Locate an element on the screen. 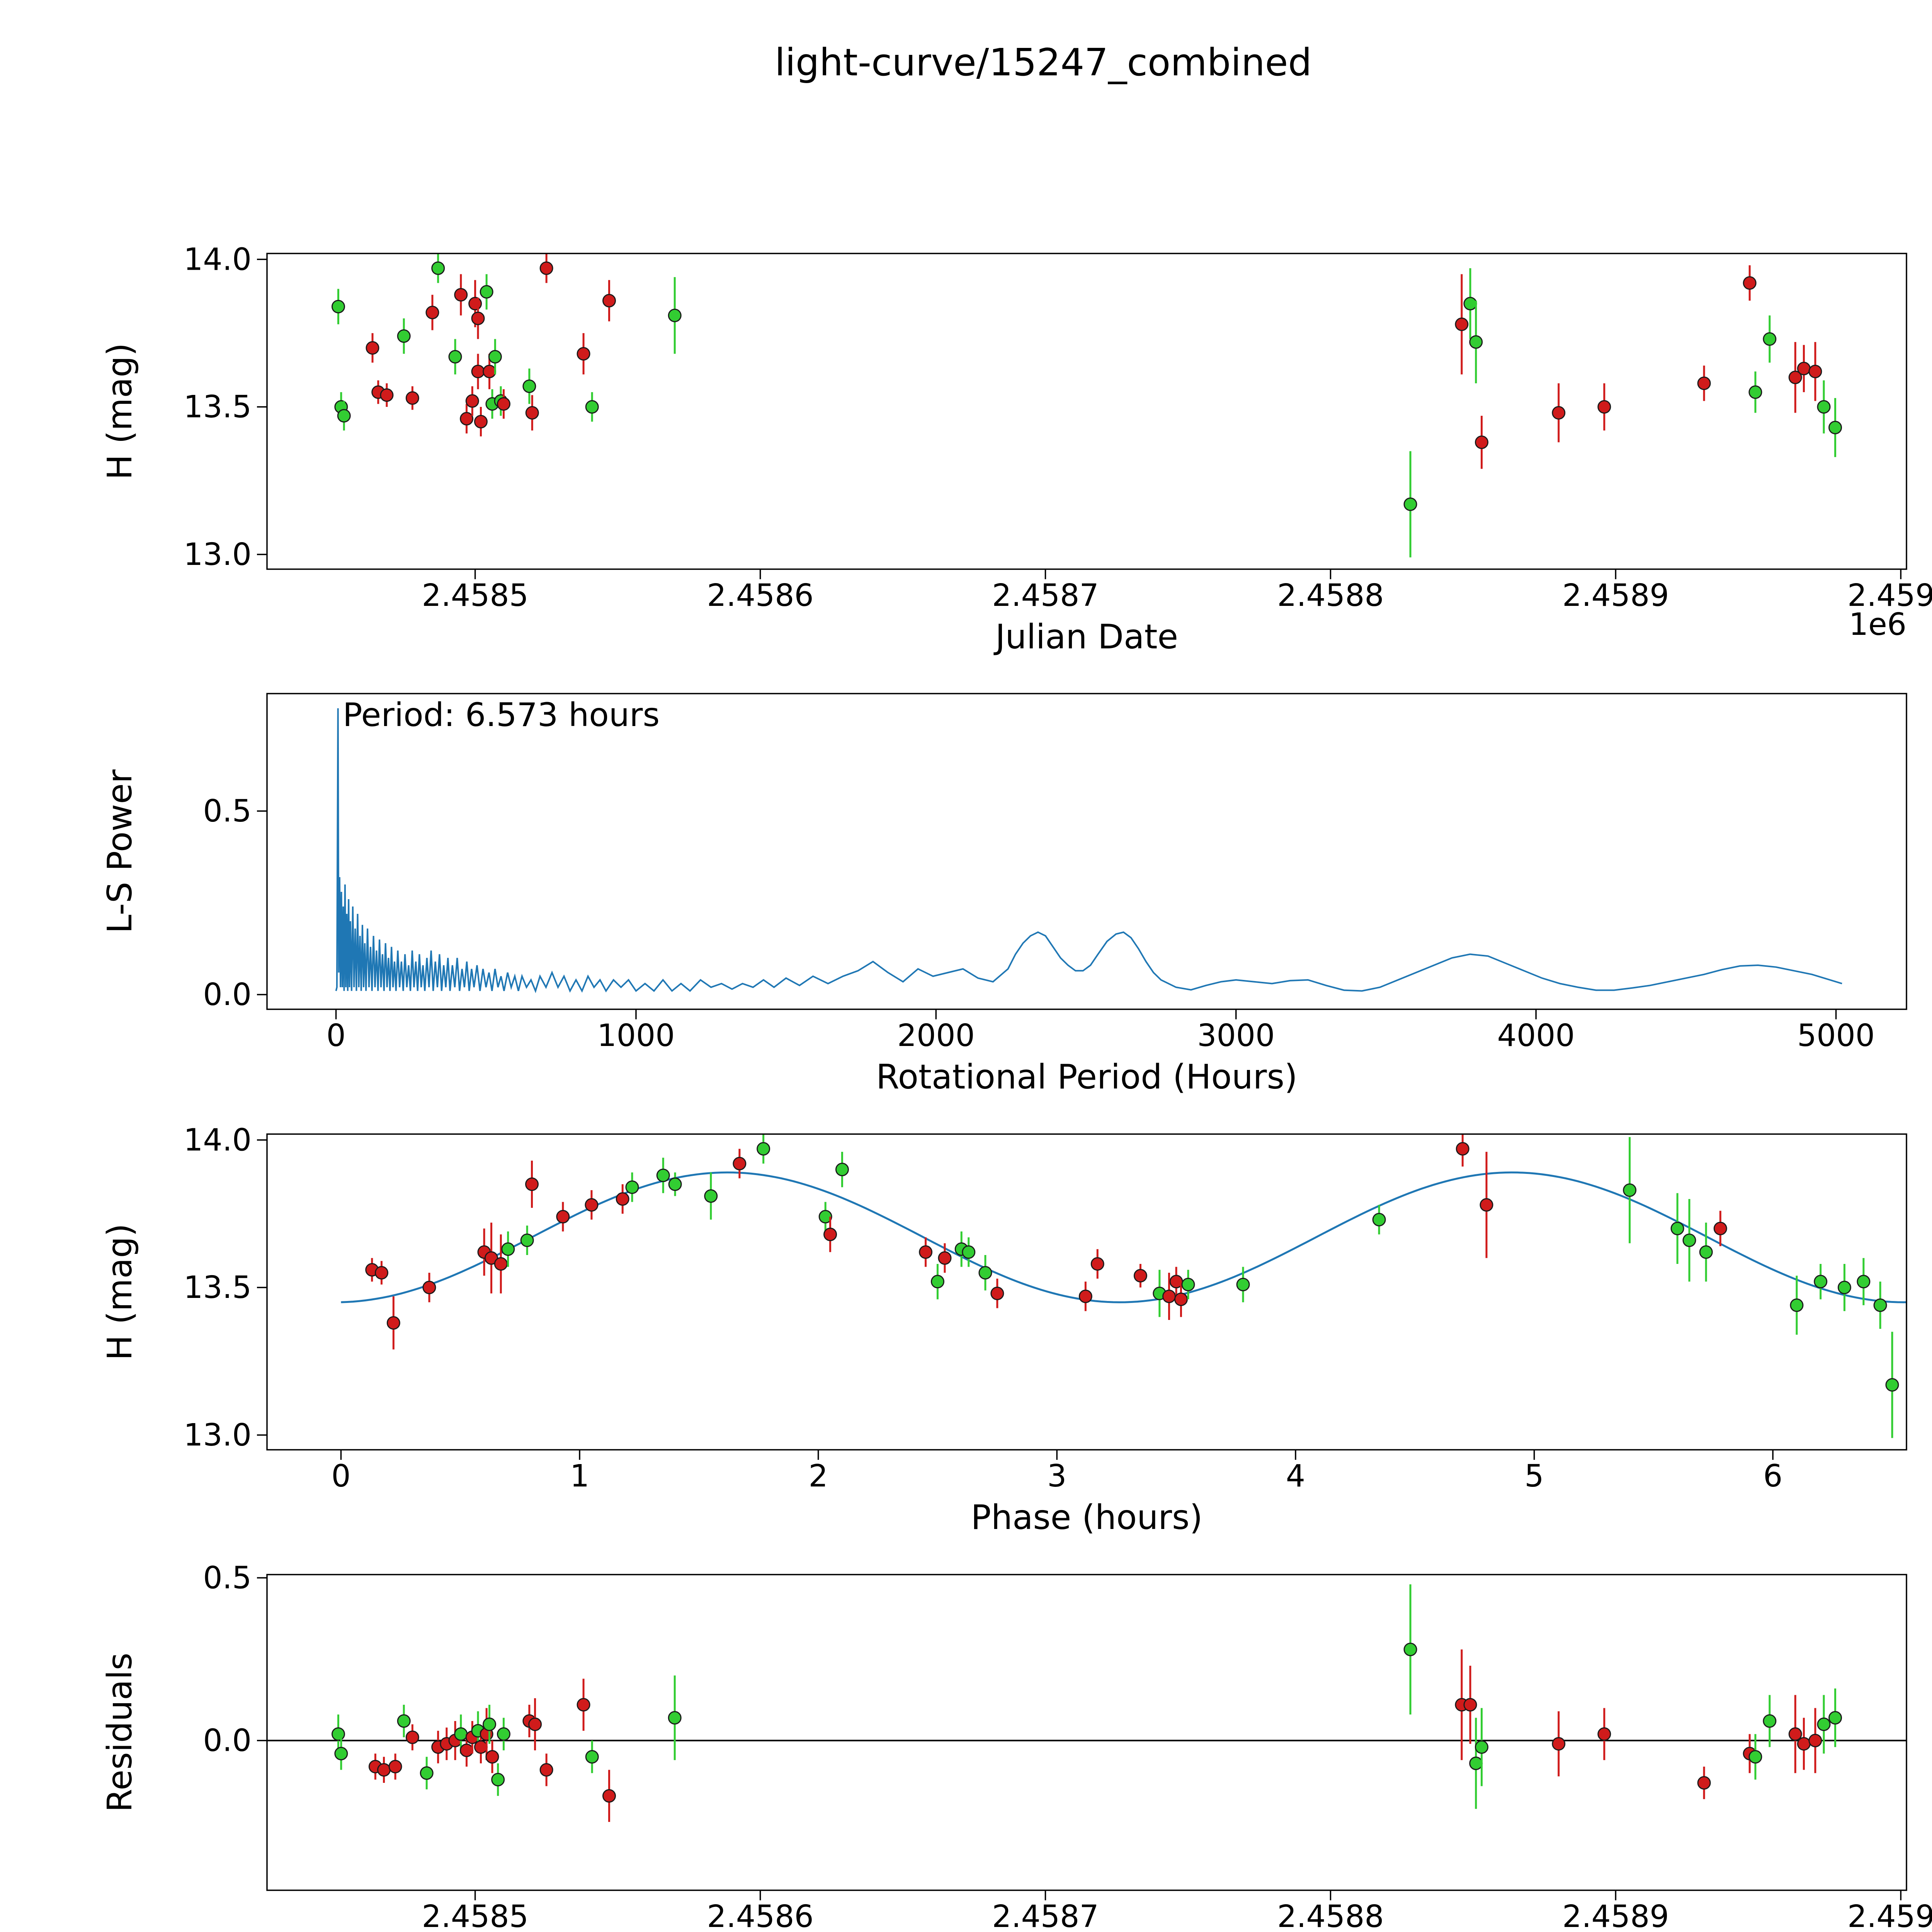  x-tick-label: 6 is located at coordinates (1772, 1476).